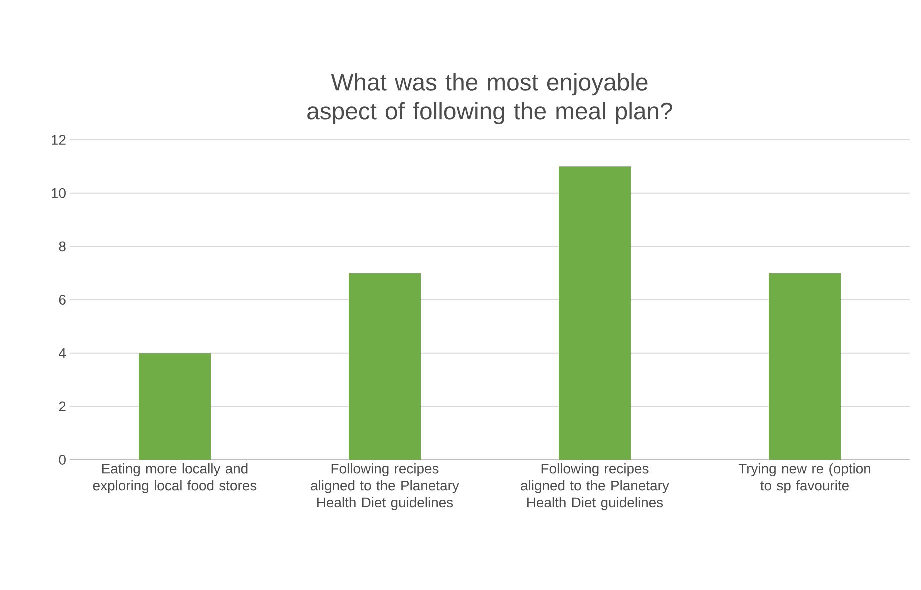 The width and height of the screenshot is (921, 590). I want to click on y-tick-label: 2, so click(62, 407).